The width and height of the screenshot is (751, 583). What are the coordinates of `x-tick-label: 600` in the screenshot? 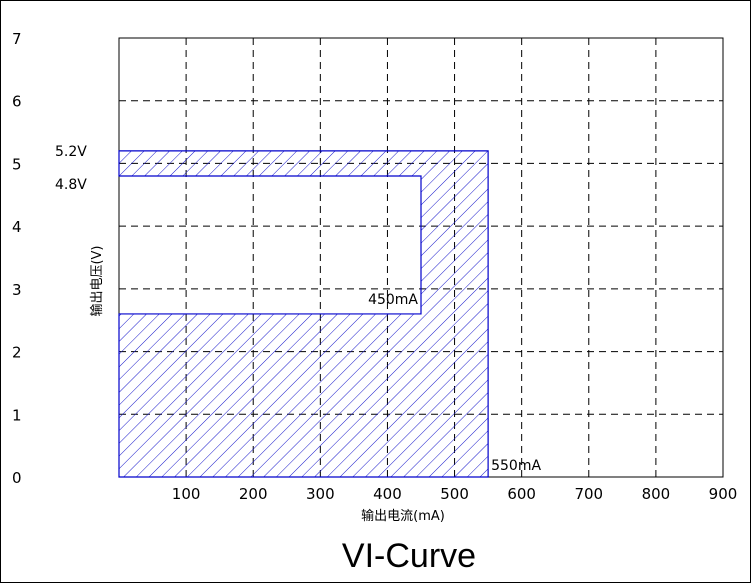 It's located at (521, 494).